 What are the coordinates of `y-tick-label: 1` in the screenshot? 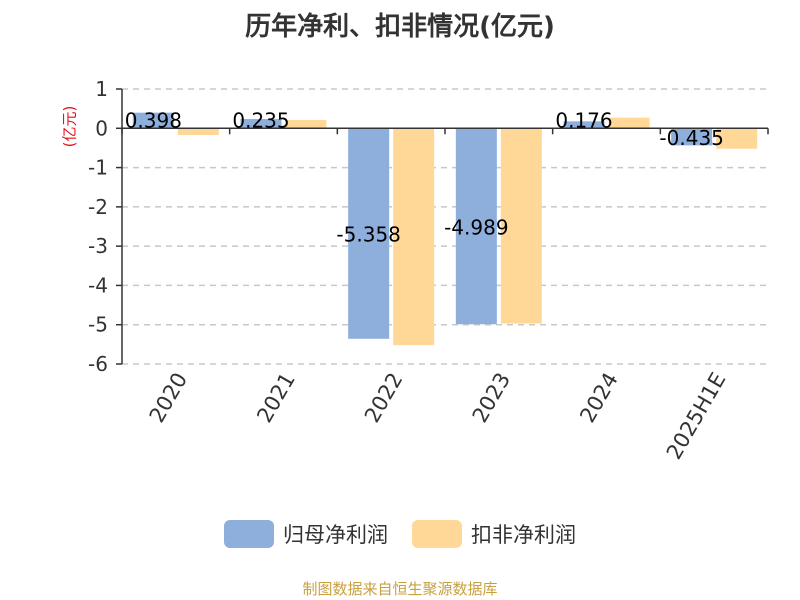 It's located at (101, 89).